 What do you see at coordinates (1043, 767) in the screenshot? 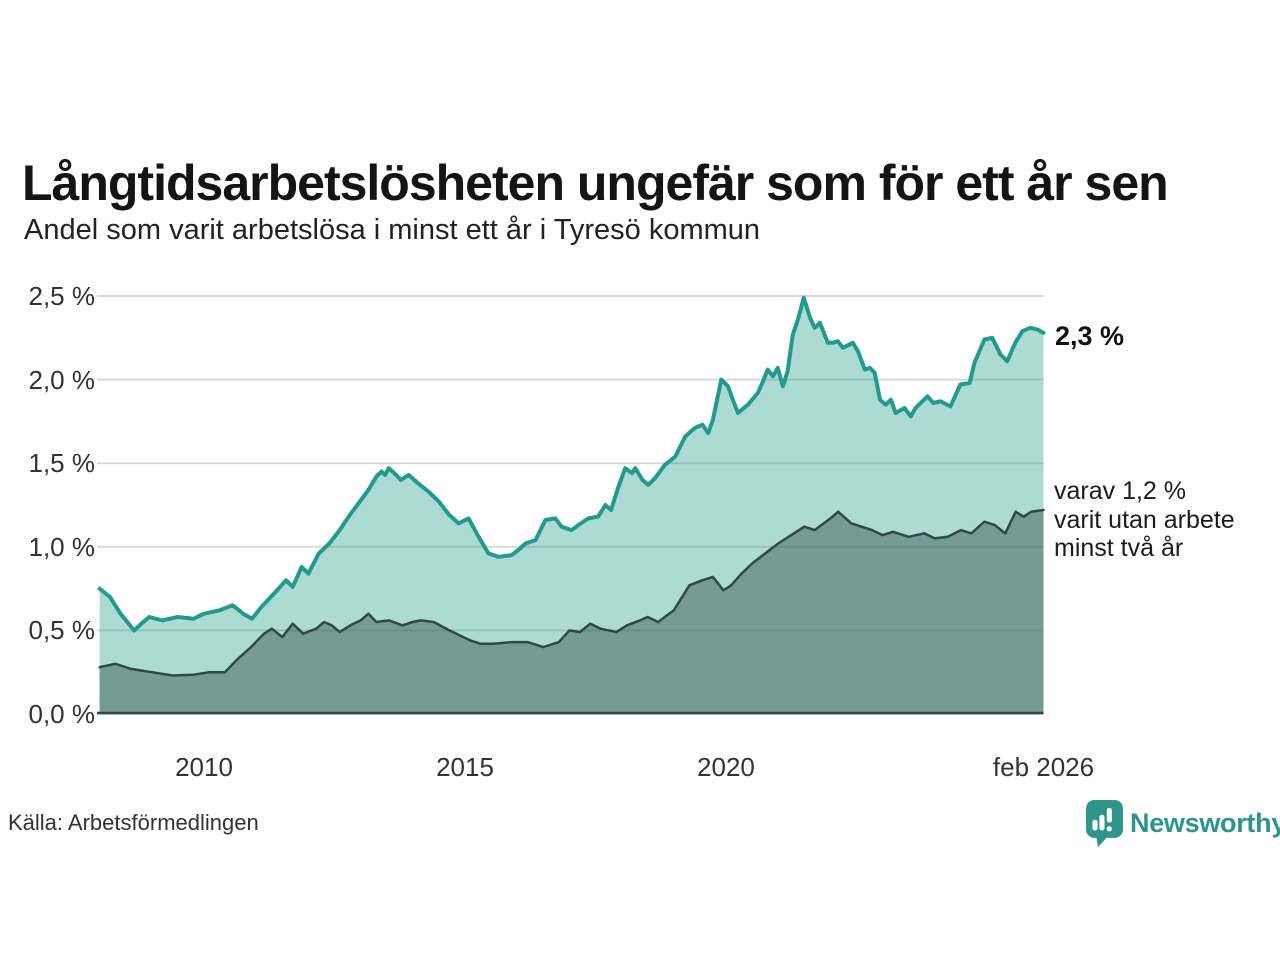
I see `x-tick-label: feb 2026` at bounding box center [1043, 767].